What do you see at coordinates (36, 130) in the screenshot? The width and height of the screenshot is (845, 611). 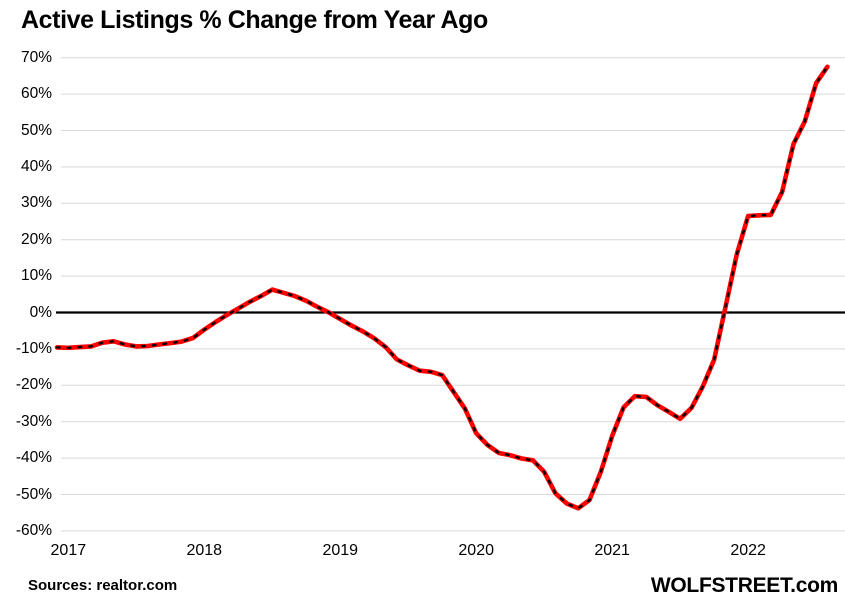 I see `y-axis-tick-label: 50%` at bounding box center [36, 130].